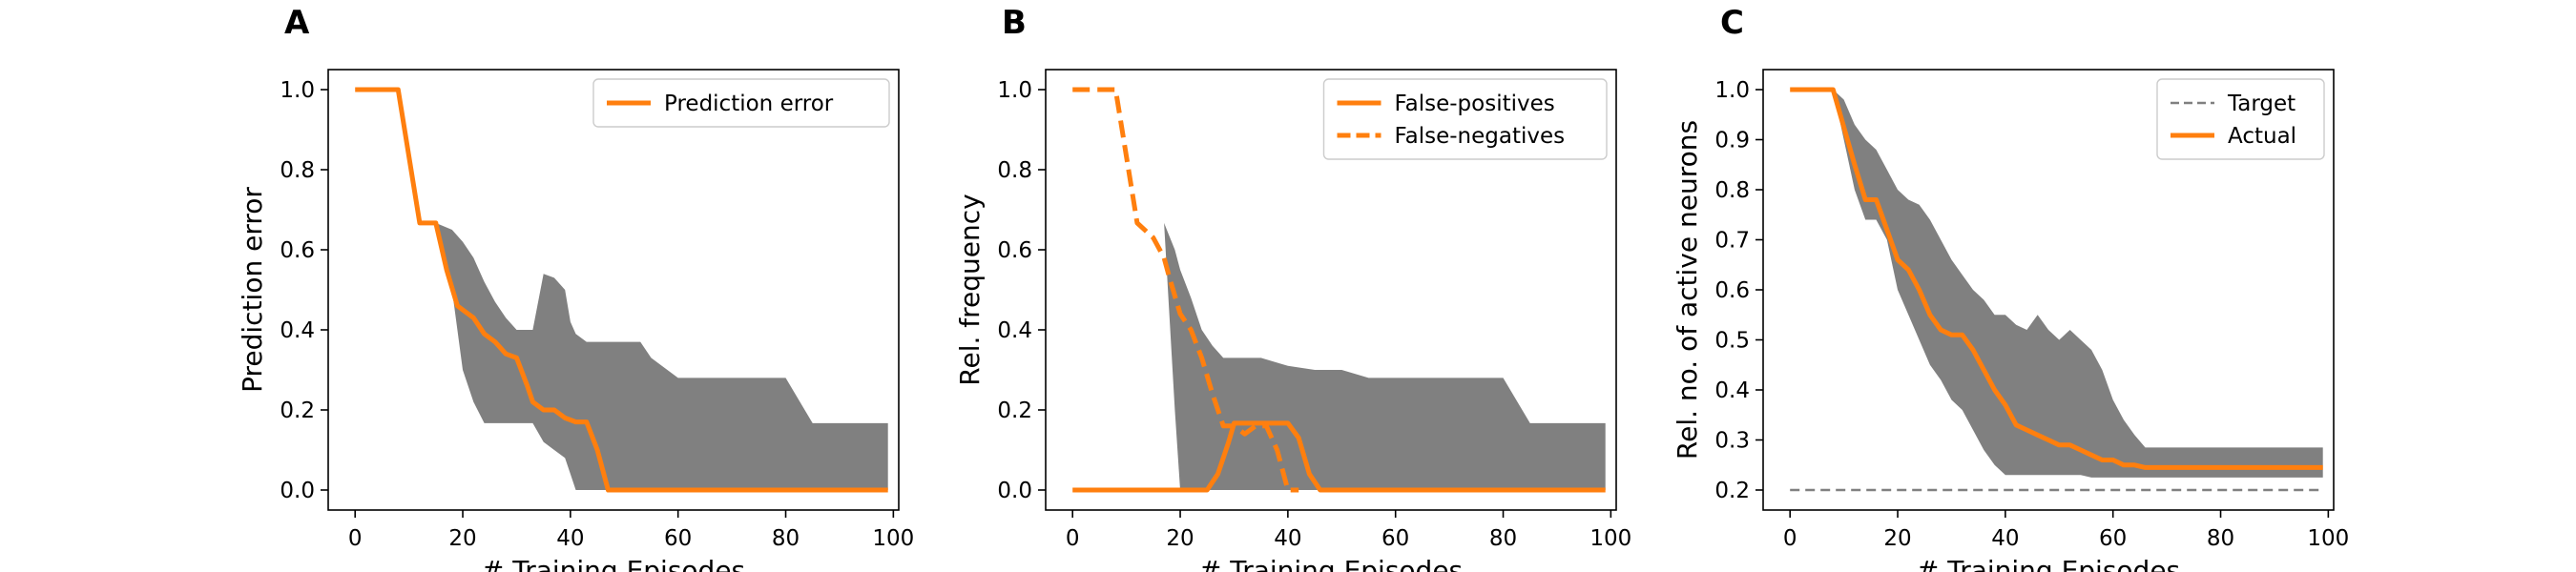 The height and width of the screenshot is (572, 2576). I want to click on legend: False-positives False-negatives, so click(1465, 119).